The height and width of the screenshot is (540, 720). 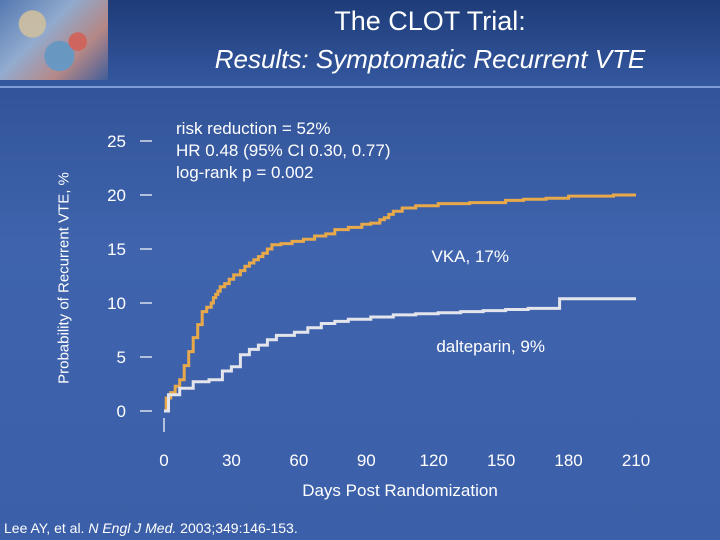 I want to click on slide-subtitle: Results: Symptomatic Recurrent VTE, so click(x=430, y=59).